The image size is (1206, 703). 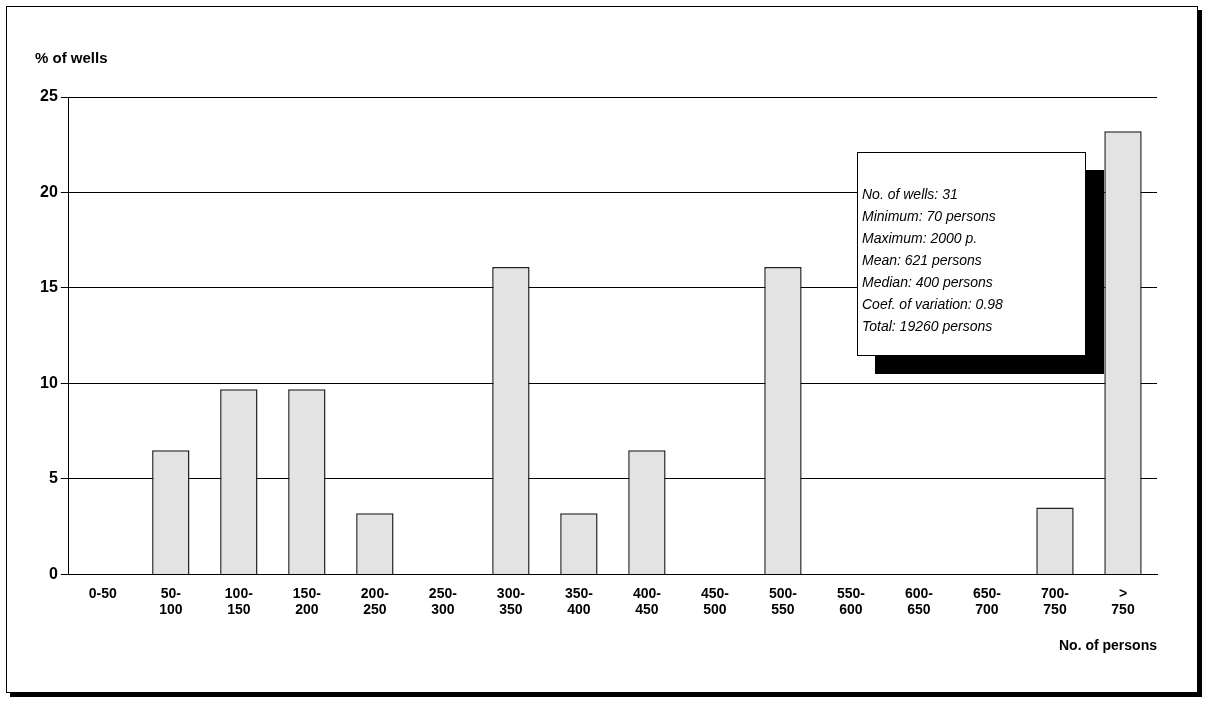 I want to click on annotation: Mean: 621 persons, so click(x=922, y=260).